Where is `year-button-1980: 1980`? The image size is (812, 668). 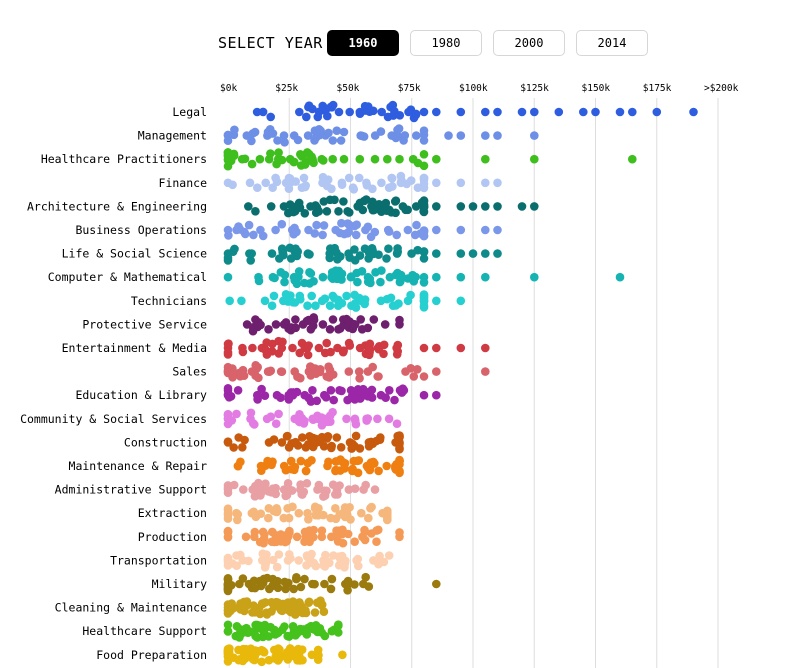
year-button-1980: 1980 is located at coordinates (446, 43).